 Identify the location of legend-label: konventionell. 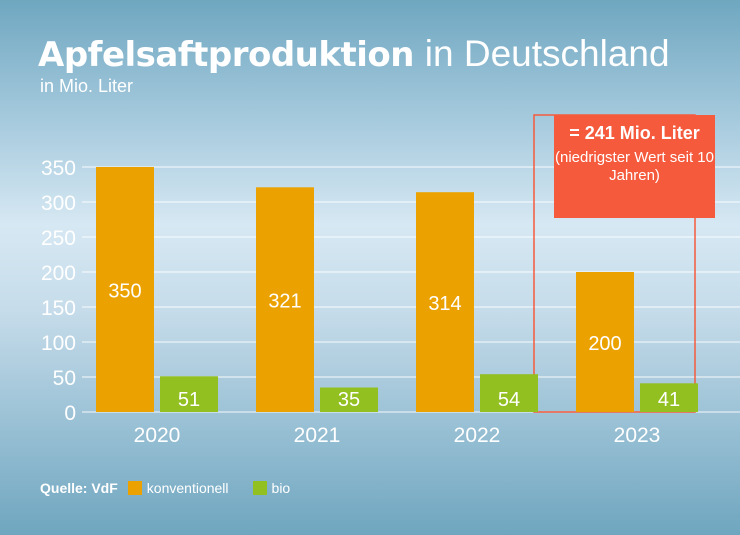
(187, 488).